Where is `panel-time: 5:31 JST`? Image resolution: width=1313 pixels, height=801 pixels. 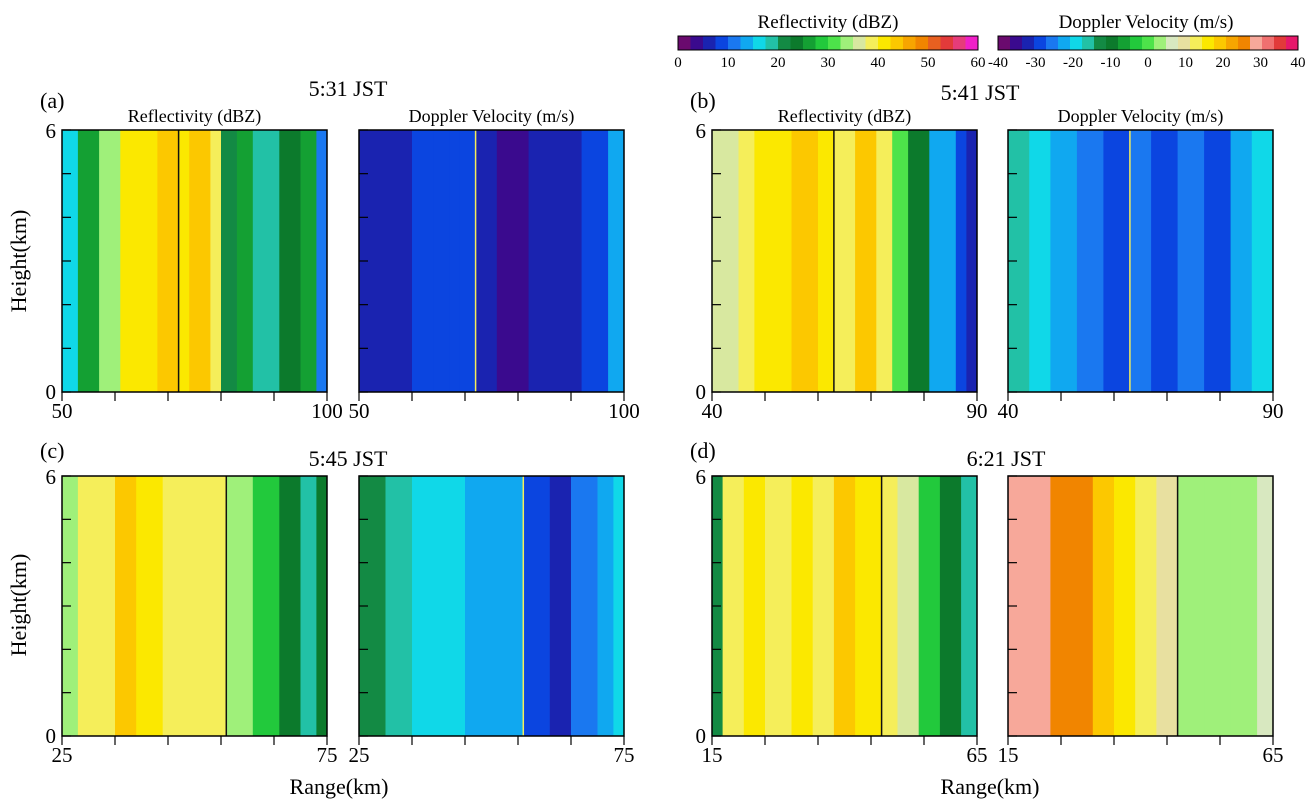
panel-time: 5:31 JST is located at coordinates (348, 88).